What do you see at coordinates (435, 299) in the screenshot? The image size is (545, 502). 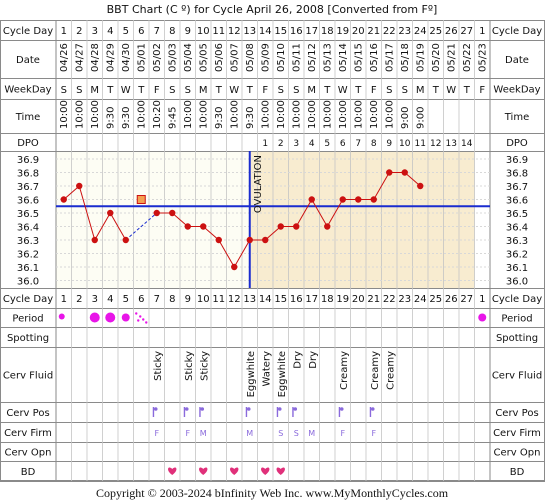 I see `cycle-day-label-bottom: 25` at bounding box center [435, 299].